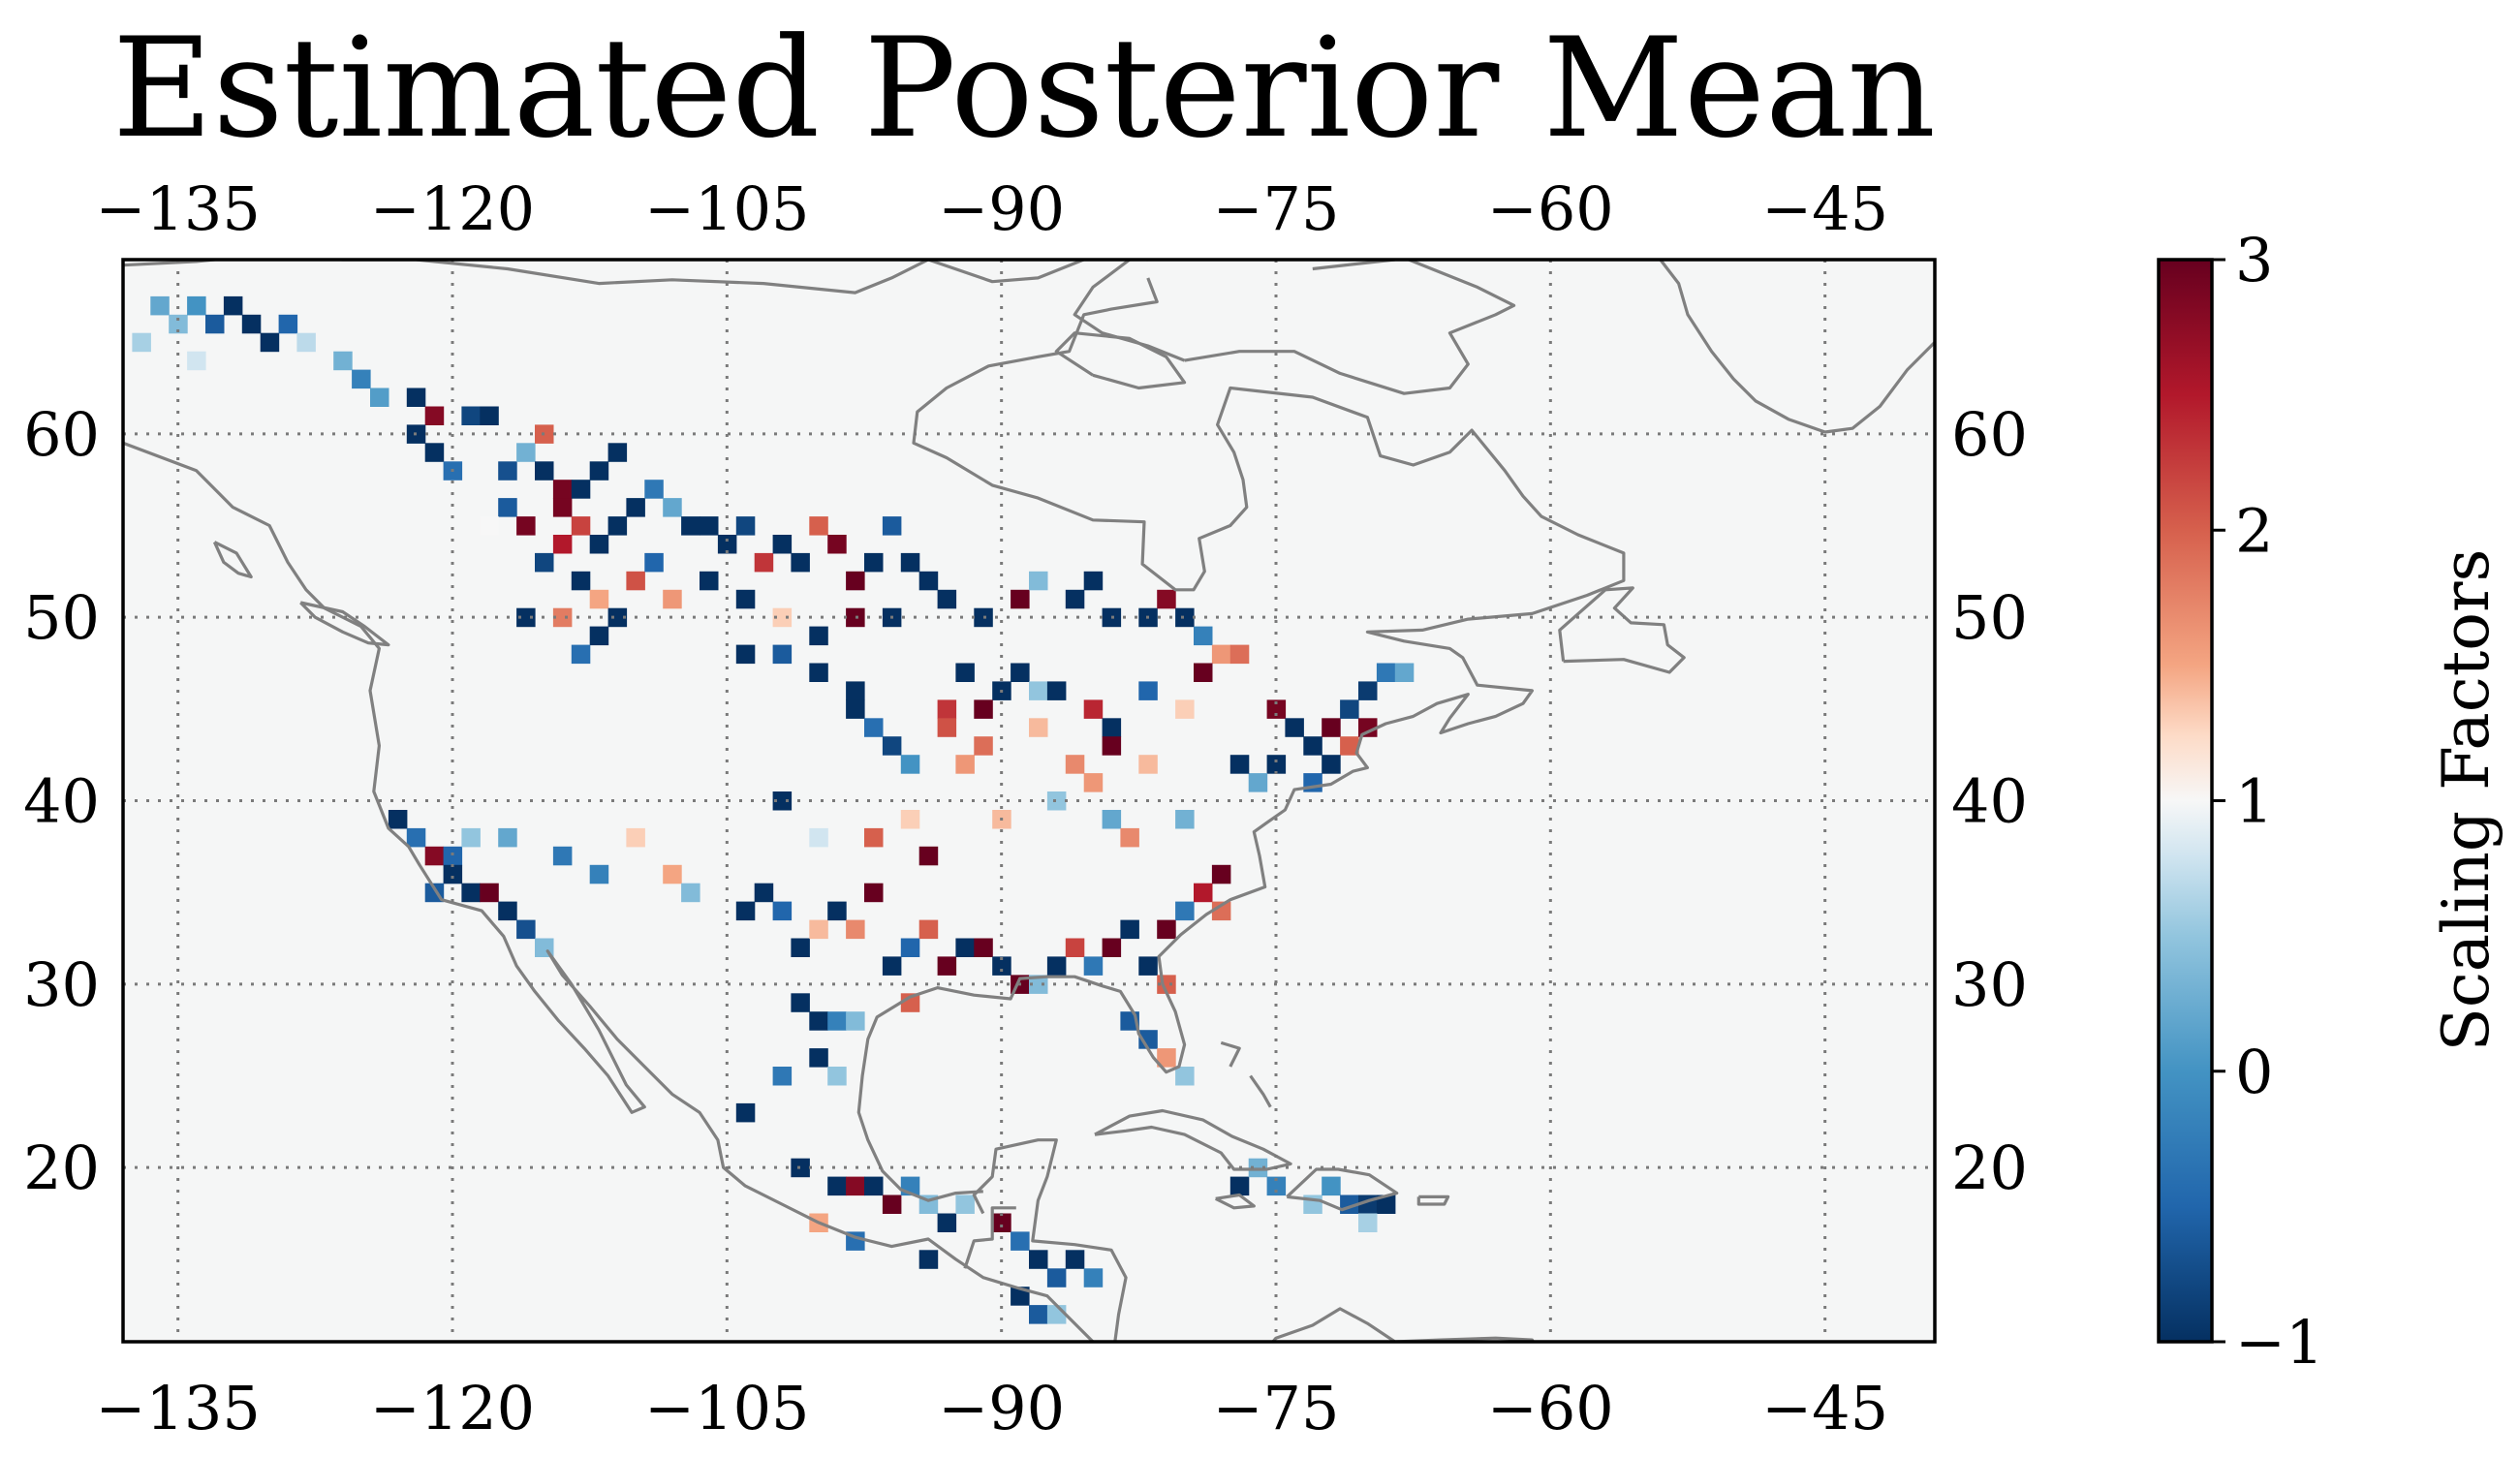 The image size is (2520, 1458). Describe the element at coordinates (178, 1408) in the screenshot. I see `x-tick-label: −135` at that location.